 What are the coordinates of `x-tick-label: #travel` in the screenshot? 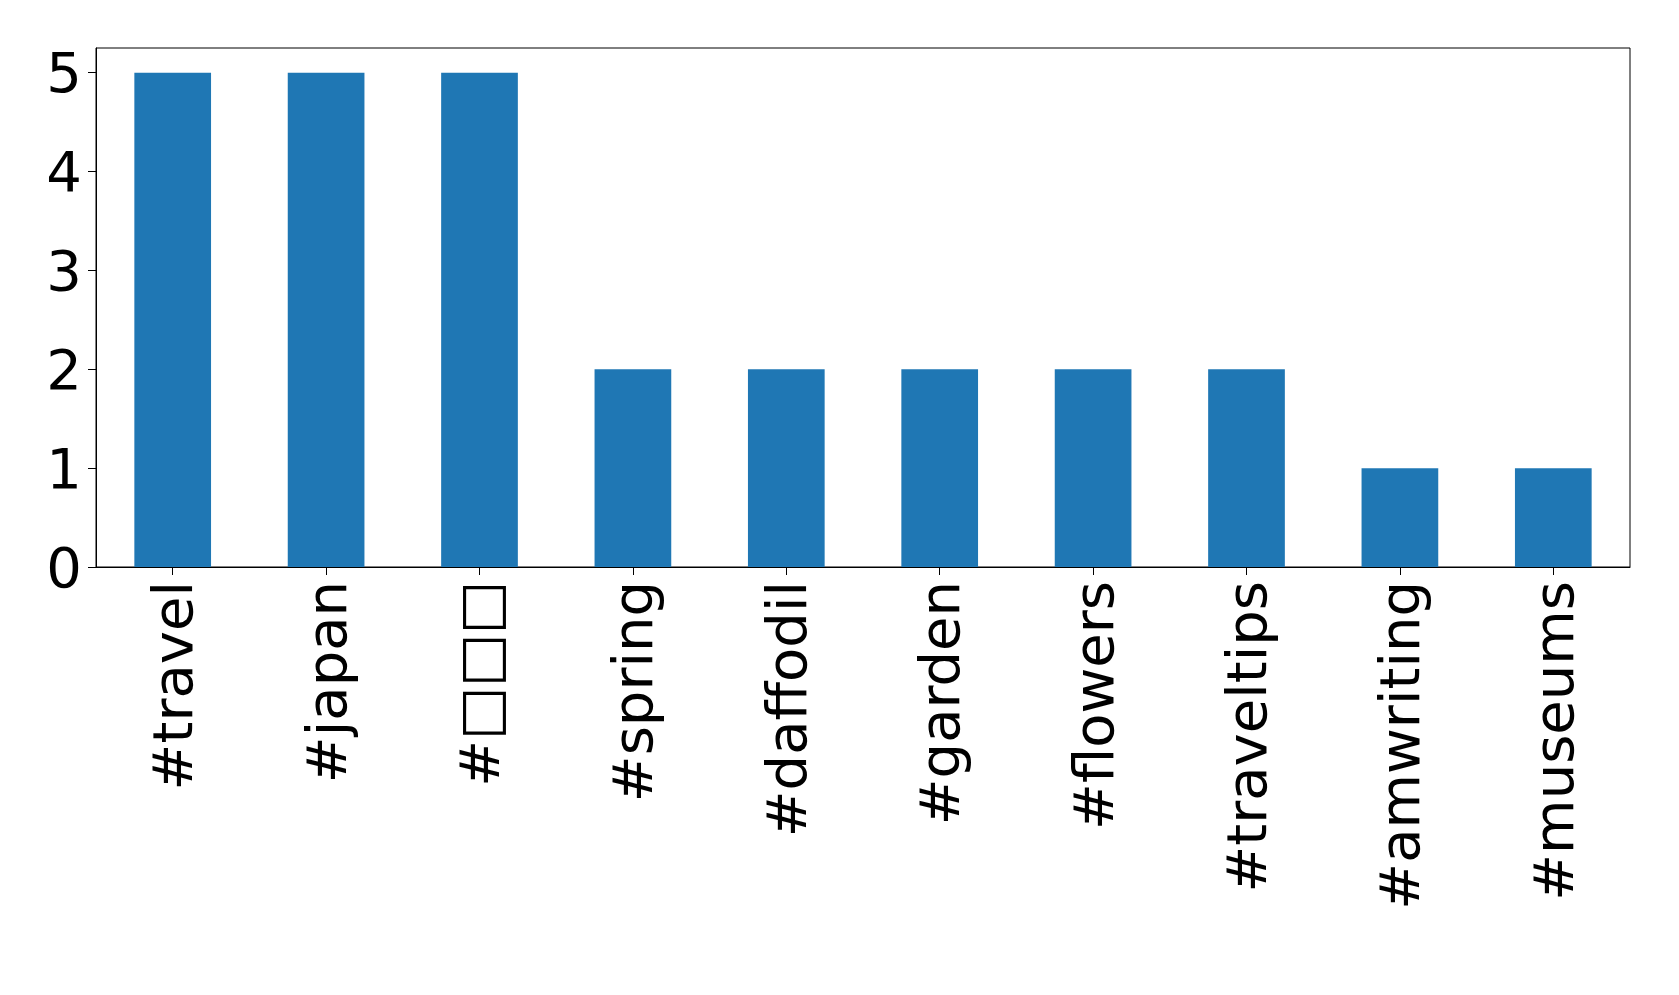 It's located at (173, 686).